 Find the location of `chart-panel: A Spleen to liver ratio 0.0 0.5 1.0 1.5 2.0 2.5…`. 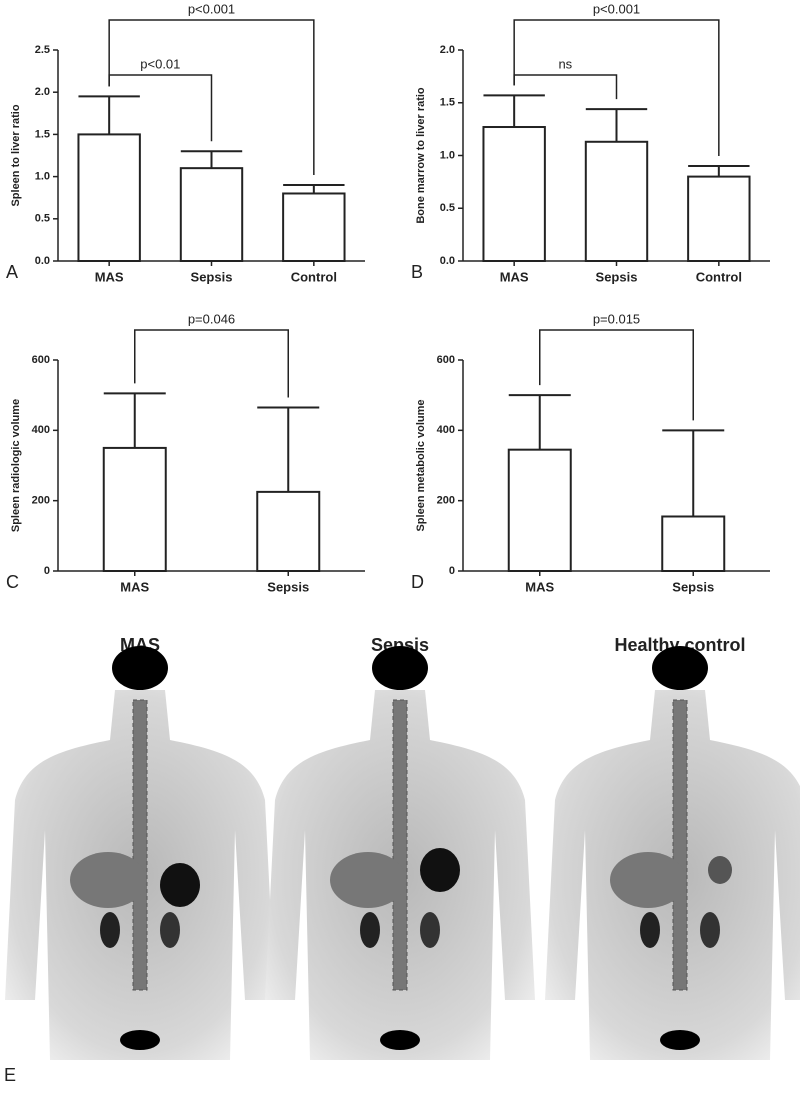

chart-panel: A Spleen to liver ratio 0.0 0.5 1.0 1.5 2.0 2.5… is located at coordinates (185, 142).